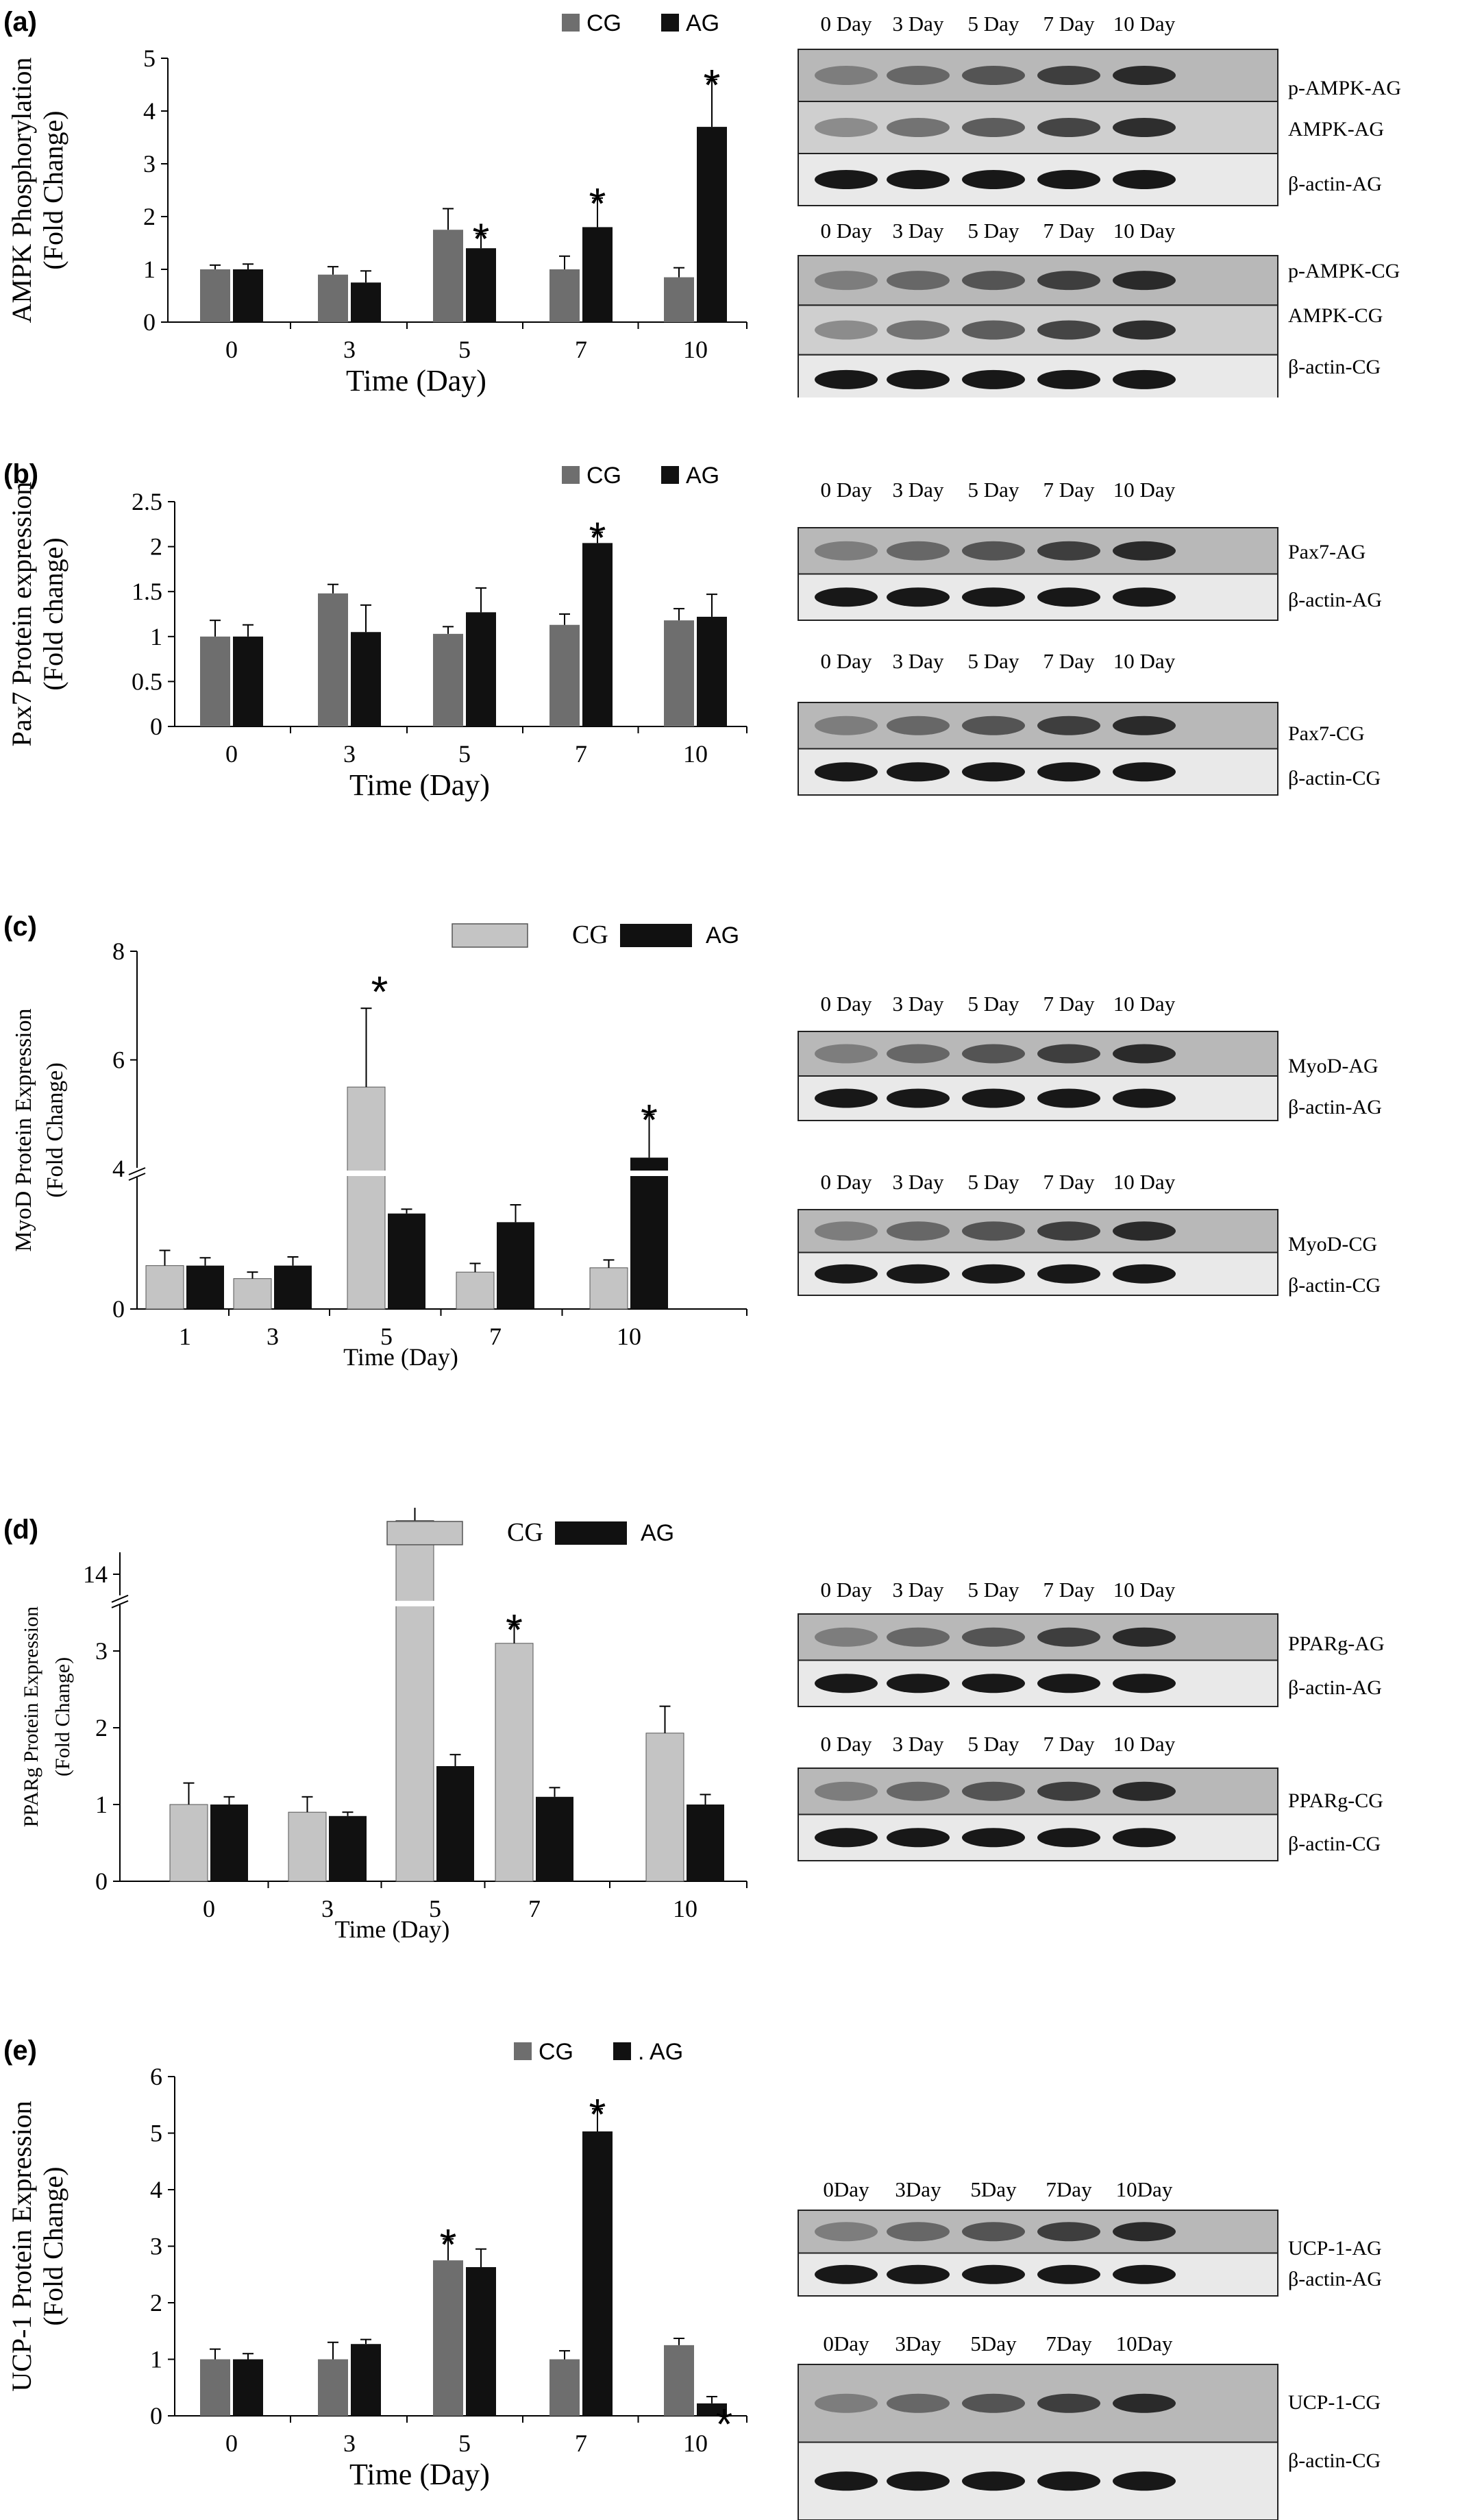 The image size is (1458, 2520). What do you see at coordinates (1334, 2402) in the screenshot?
I see `blot-band-label: UCP-1-CG` at bounding box center [1334, 2402].